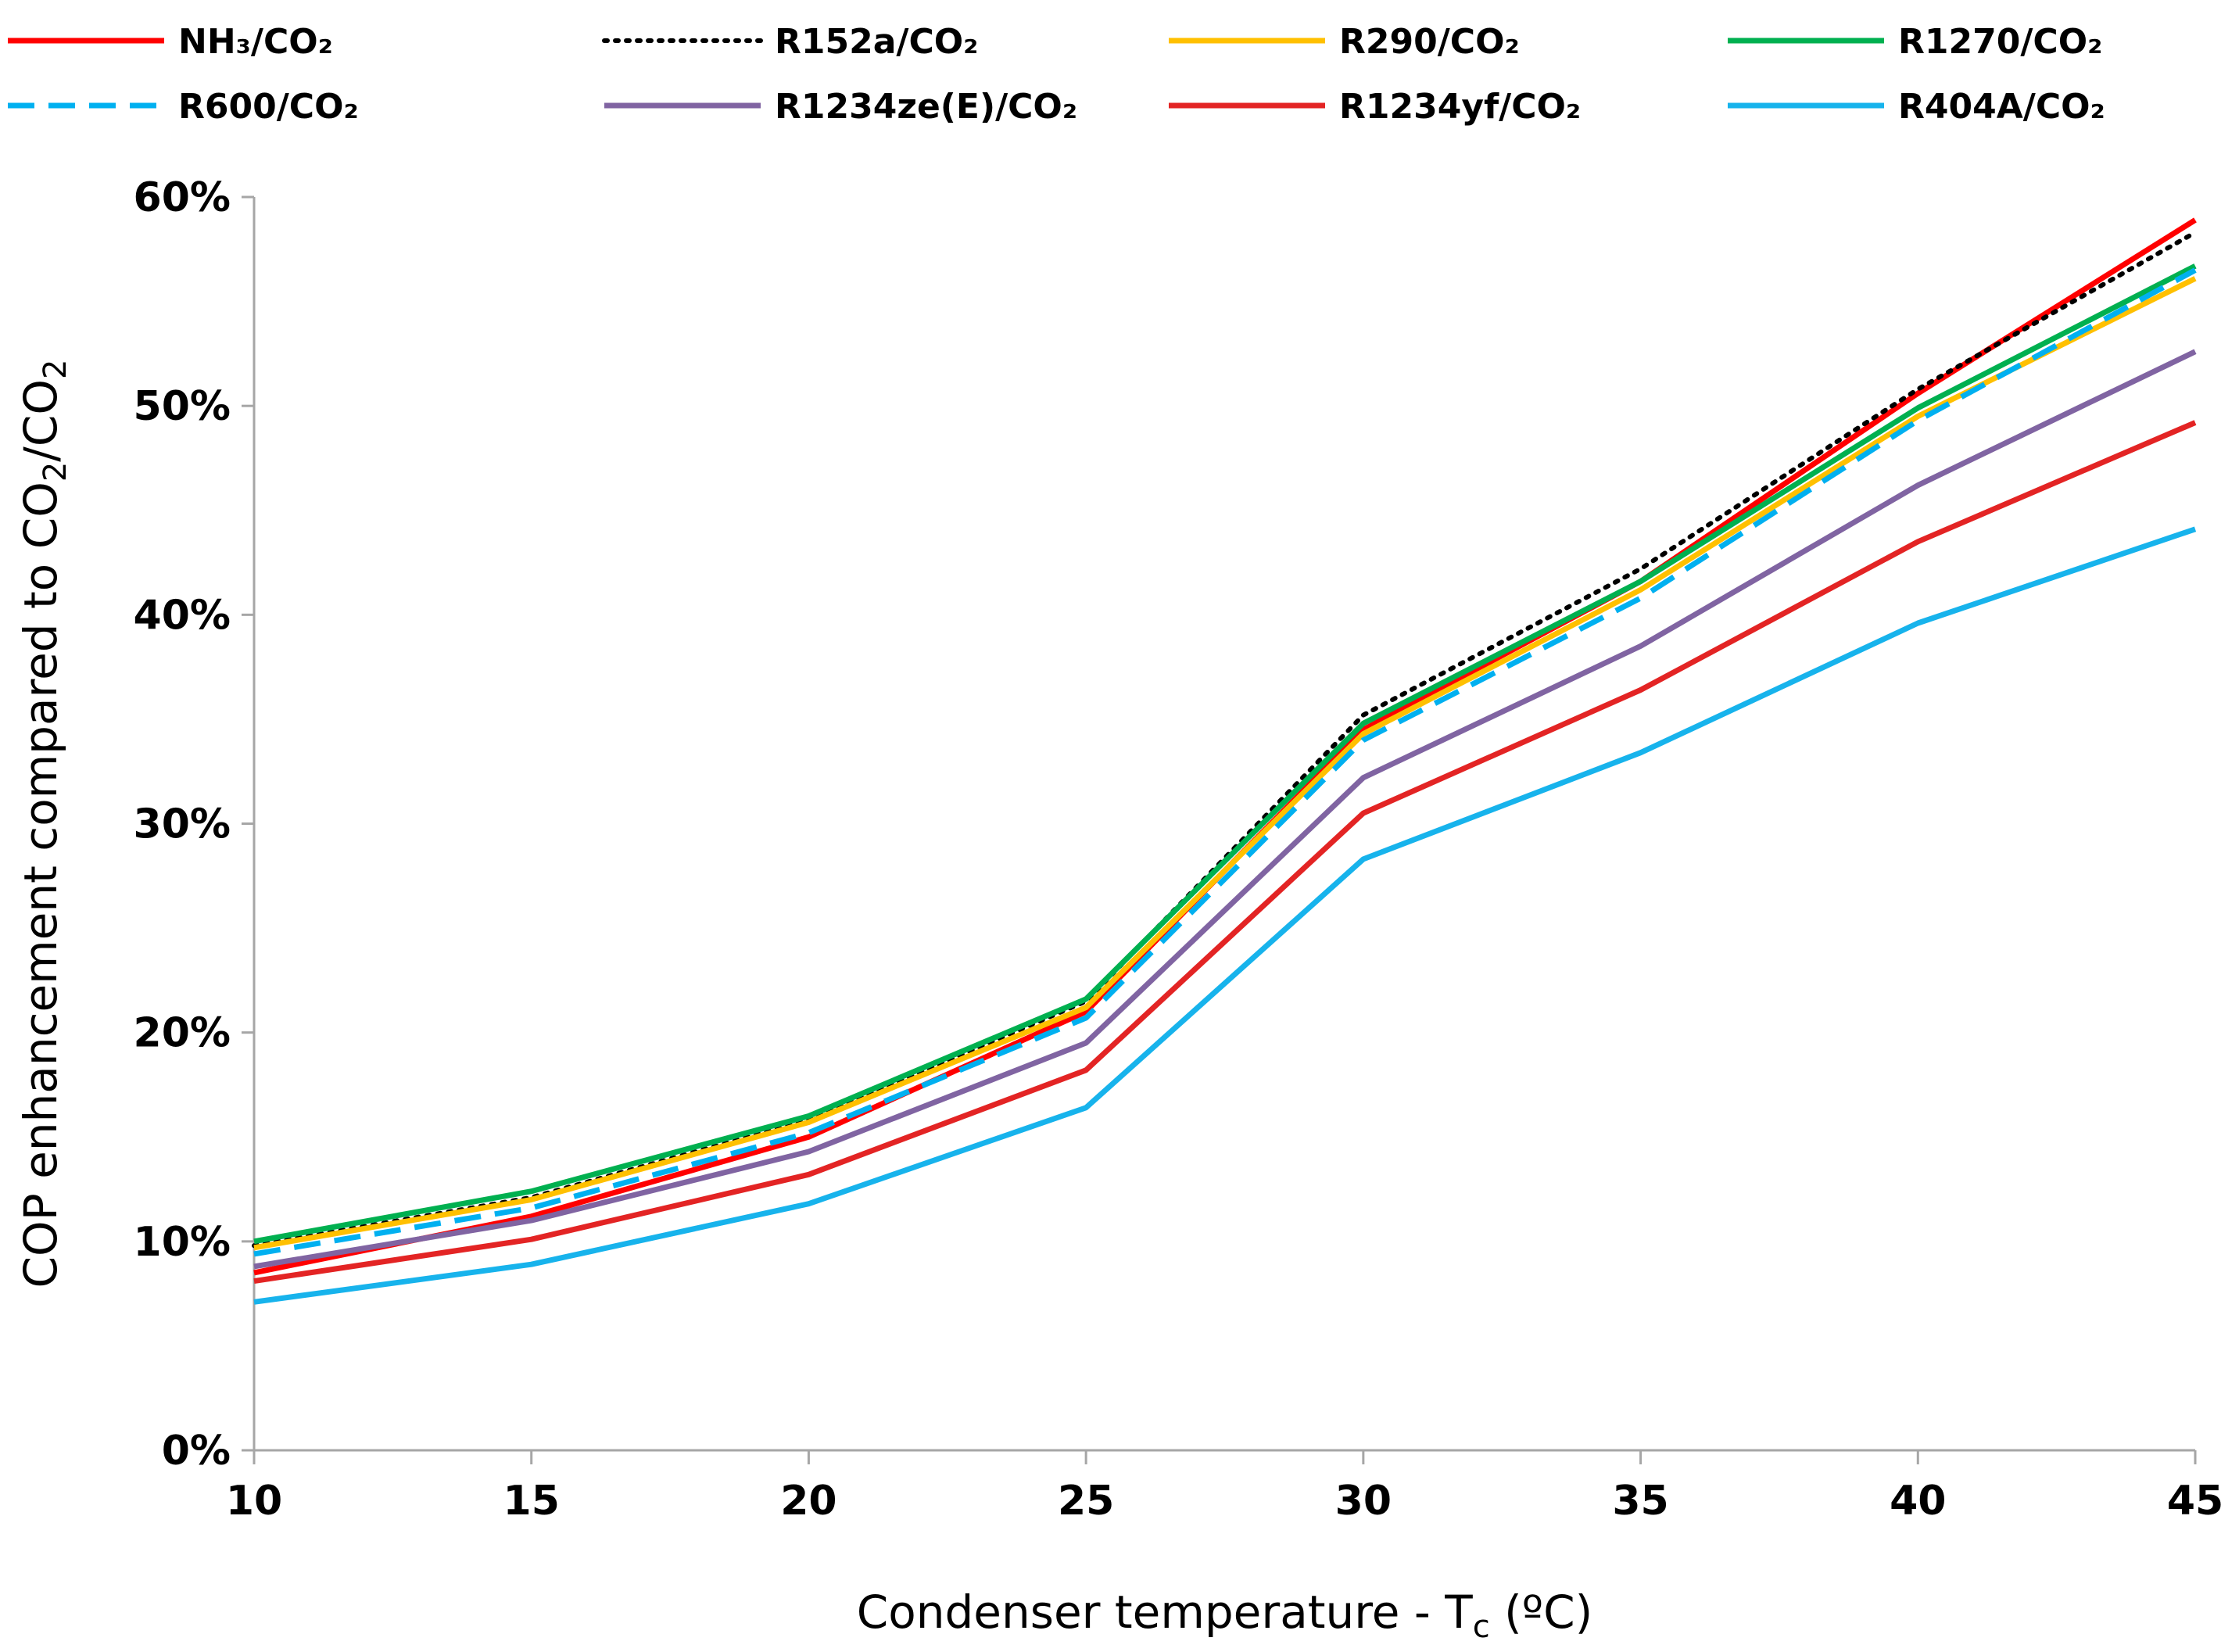  Describe the element at coordinates (182, 1242) in the screenshot. I see `y-tick-label: 10%` at that location.